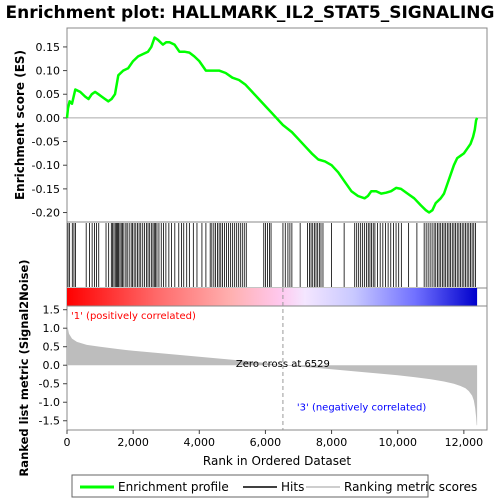 This screenshot has height=500, width=500. Describe the element at coordinates (277, 461) in the screenshot. I see `x-axis-label: Rank in Ordered Dataset` at that location.